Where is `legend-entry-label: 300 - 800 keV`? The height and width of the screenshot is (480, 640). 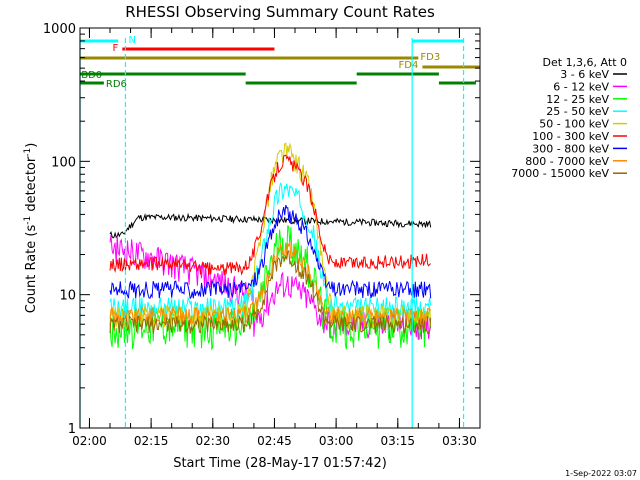 legend-entry-label: 300 - 800 keV is located at coordinates (570, 148).